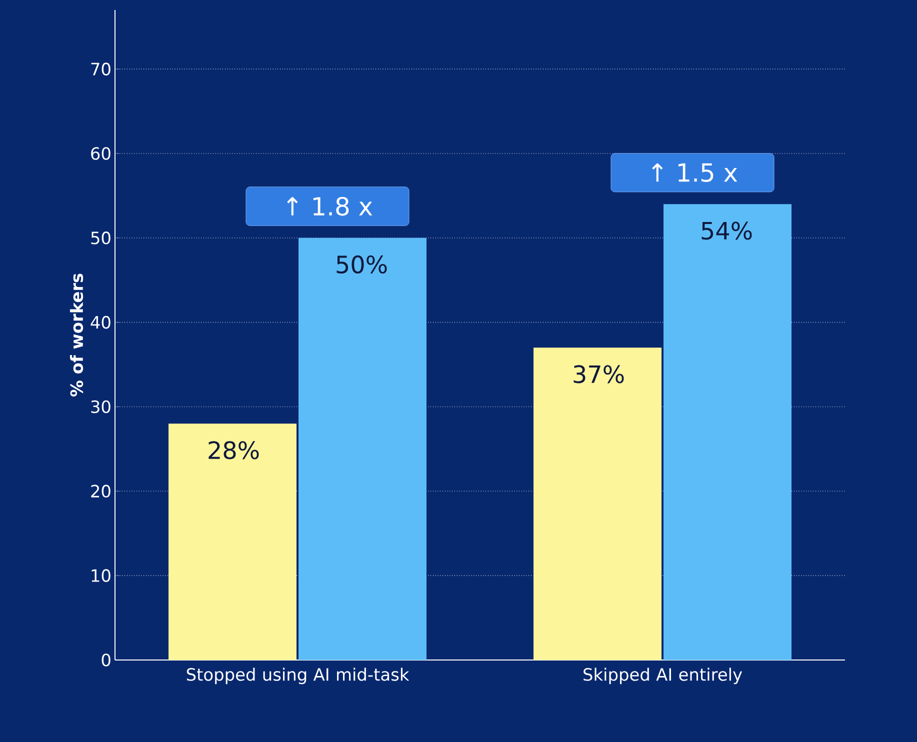 Image resolution: width=917 pixels, height=742 pixels. I want to click on annotation: ↑ 1.8 x, so click(329, 206).